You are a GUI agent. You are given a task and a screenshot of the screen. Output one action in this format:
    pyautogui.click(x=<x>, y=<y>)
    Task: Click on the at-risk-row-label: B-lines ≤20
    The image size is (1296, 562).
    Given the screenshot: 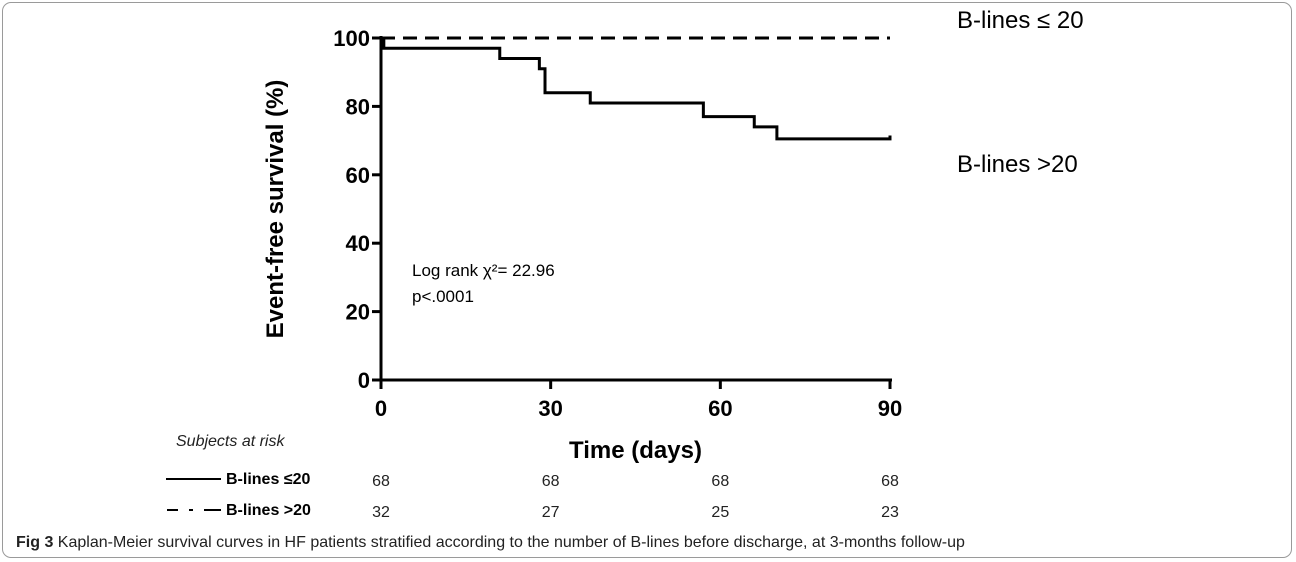 What is the action you would take?
    pyautogui.click(x=268, y=479)
    